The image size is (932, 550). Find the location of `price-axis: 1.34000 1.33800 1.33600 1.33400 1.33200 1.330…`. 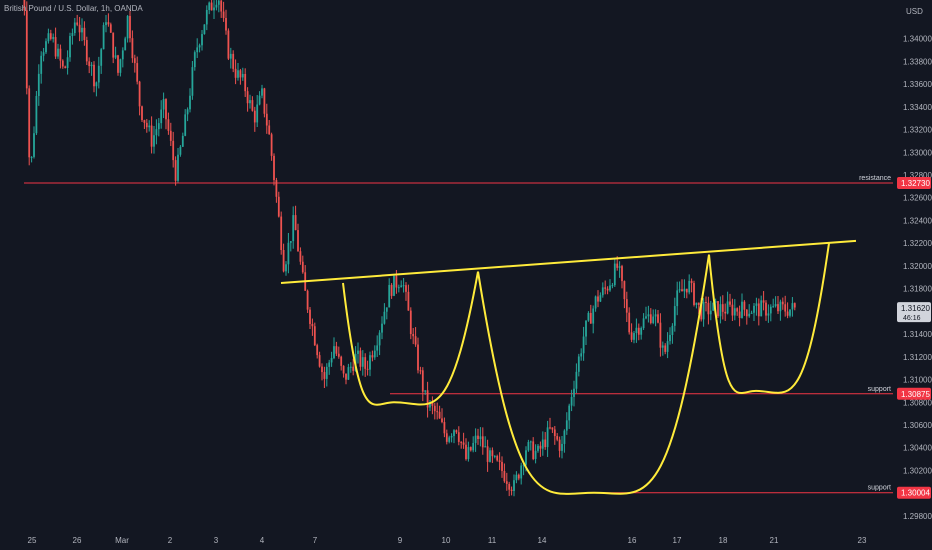

price-axis: 1.34000 1.33800 1.33600 1.33400 1.33200 1.330… is located at coordinates (914, 264).